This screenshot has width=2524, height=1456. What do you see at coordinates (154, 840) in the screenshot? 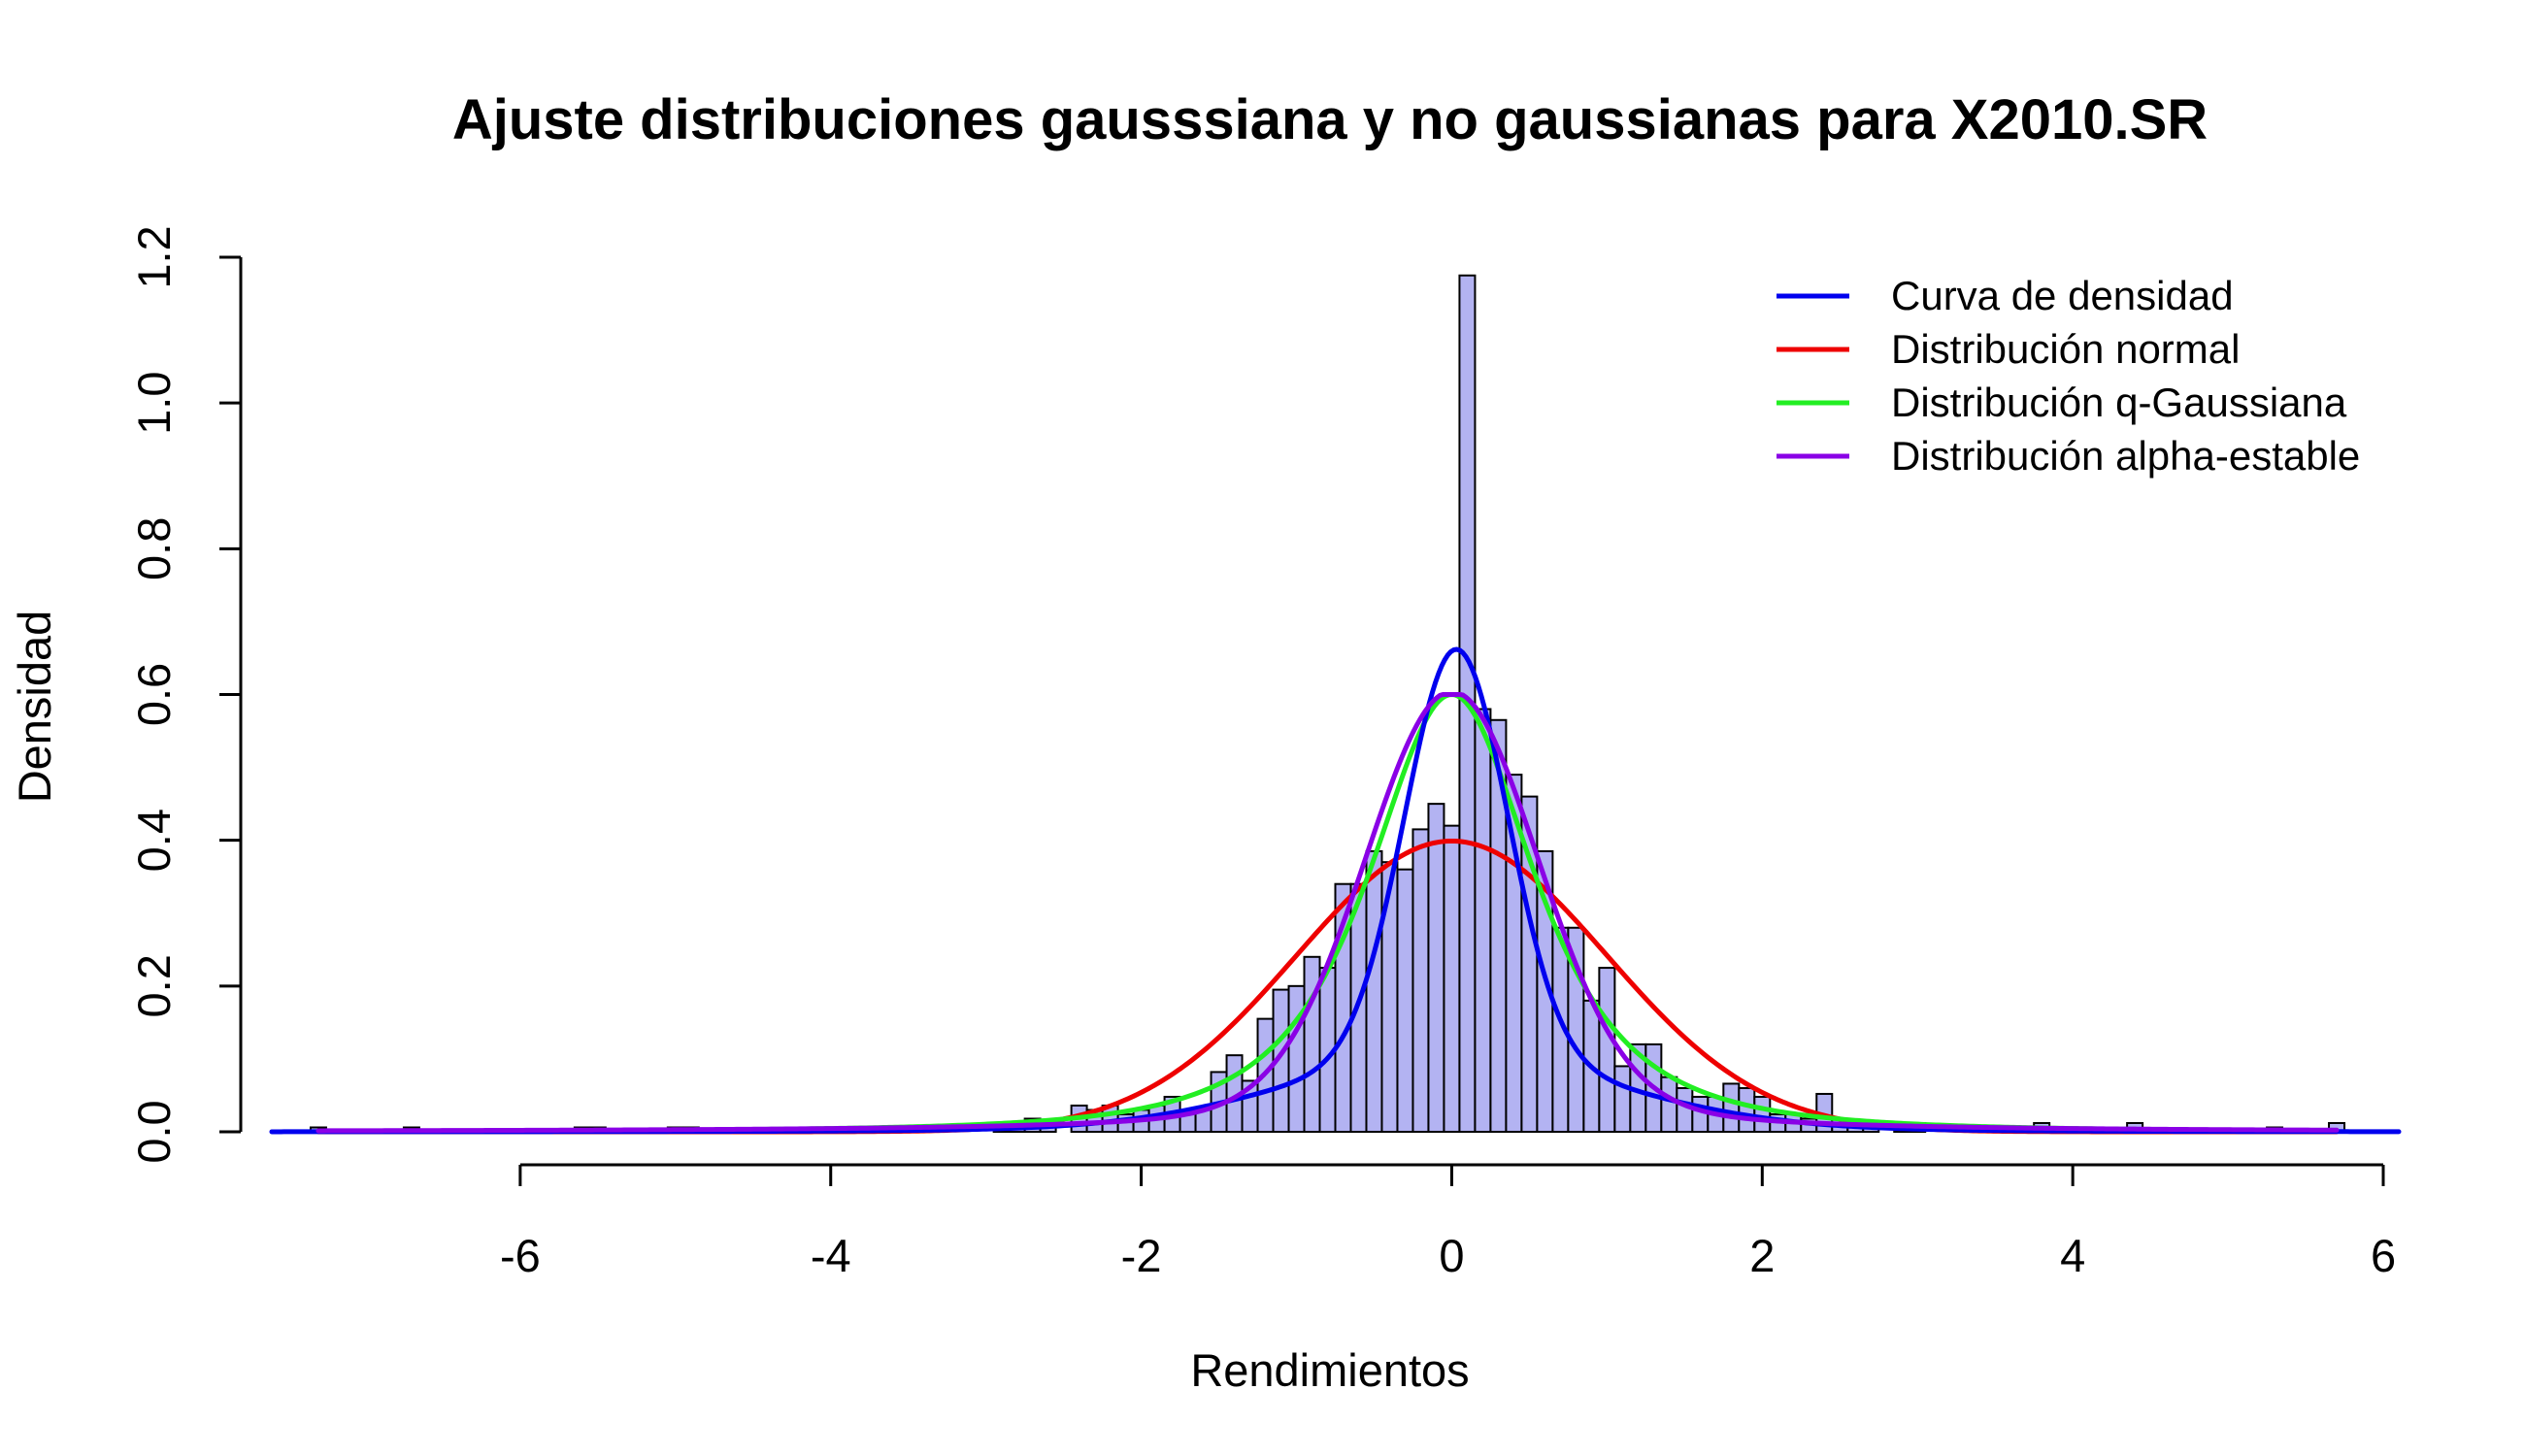
I see `y-tick-label: 0.4` at bounding box center [154, 840].